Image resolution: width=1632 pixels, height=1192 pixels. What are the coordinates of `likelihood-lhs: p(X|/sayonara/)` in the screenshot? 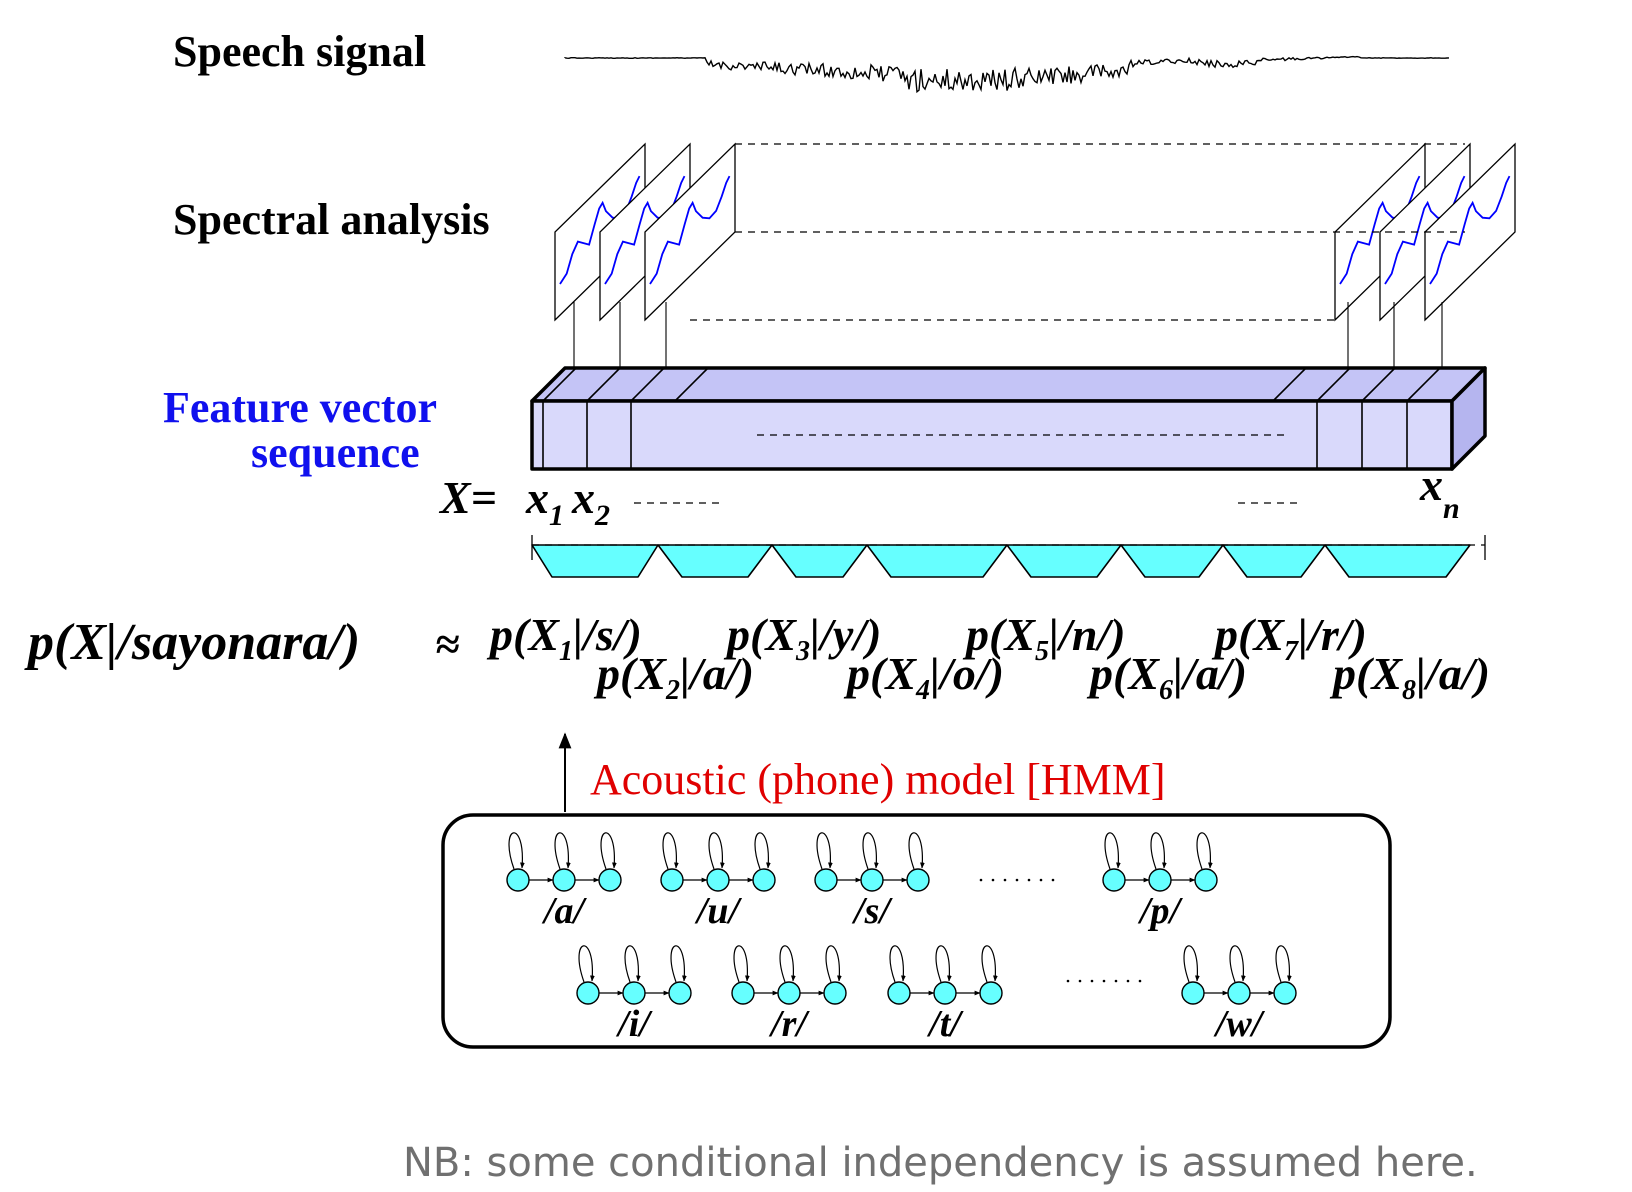 It's located at (192, 642).